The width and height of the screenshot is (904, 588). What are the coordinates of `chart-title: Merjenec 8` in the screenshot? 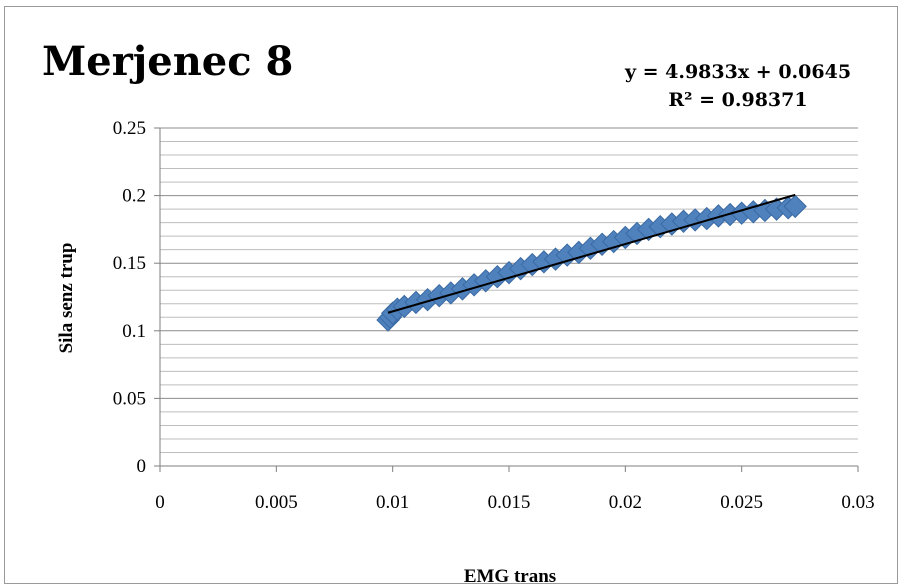 It's located at (168, 61).